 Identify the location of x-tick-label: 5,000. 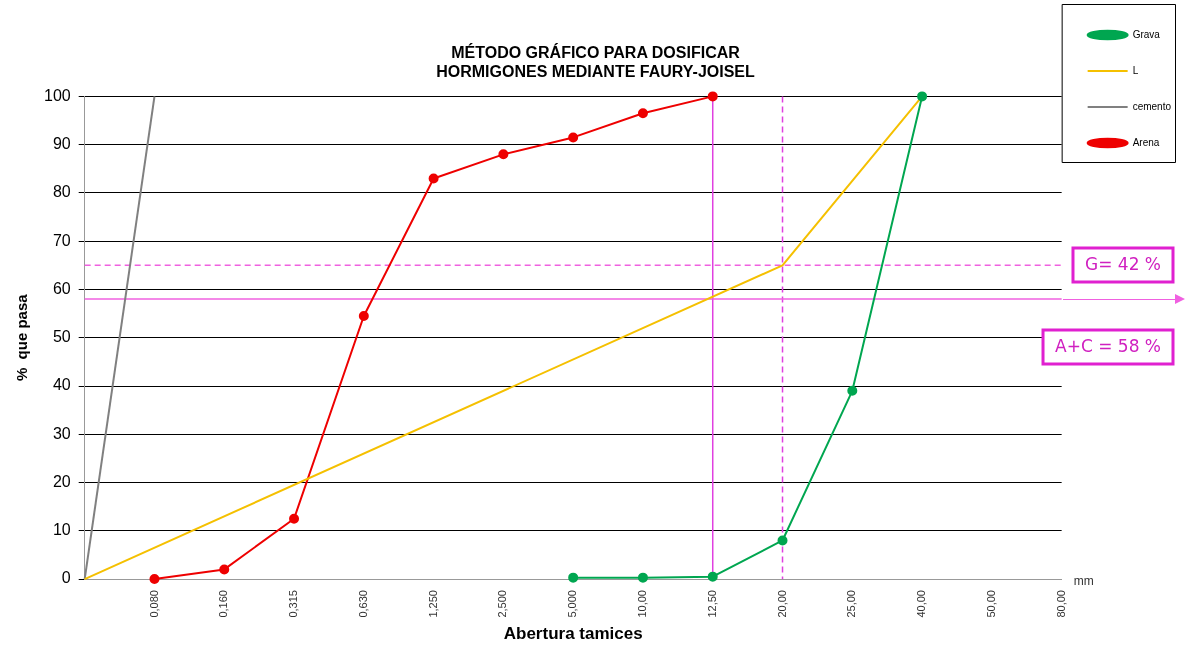
(572, 604).